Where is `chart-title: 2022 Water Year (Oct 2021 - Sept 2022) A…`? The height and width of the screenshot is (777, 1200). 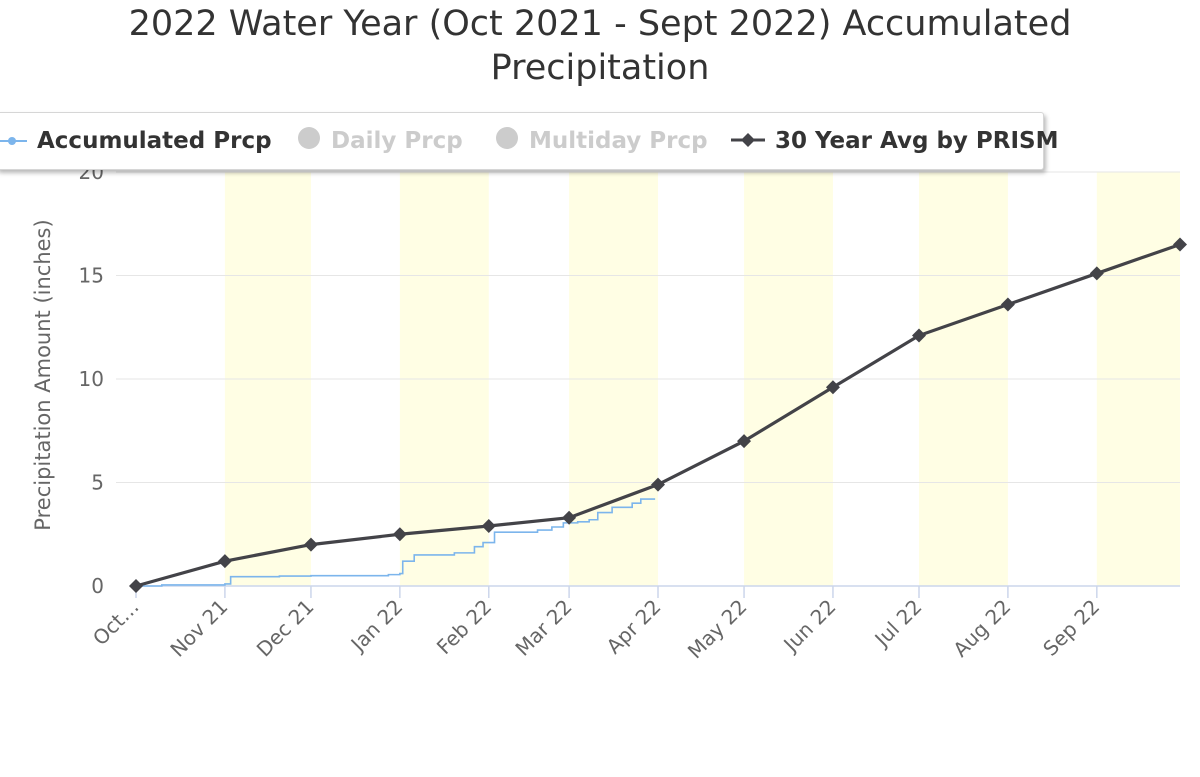 chart-title: 2022 Water Year (Oct 2021 - Sept 2022) A… is located at coordinates (600, 46).